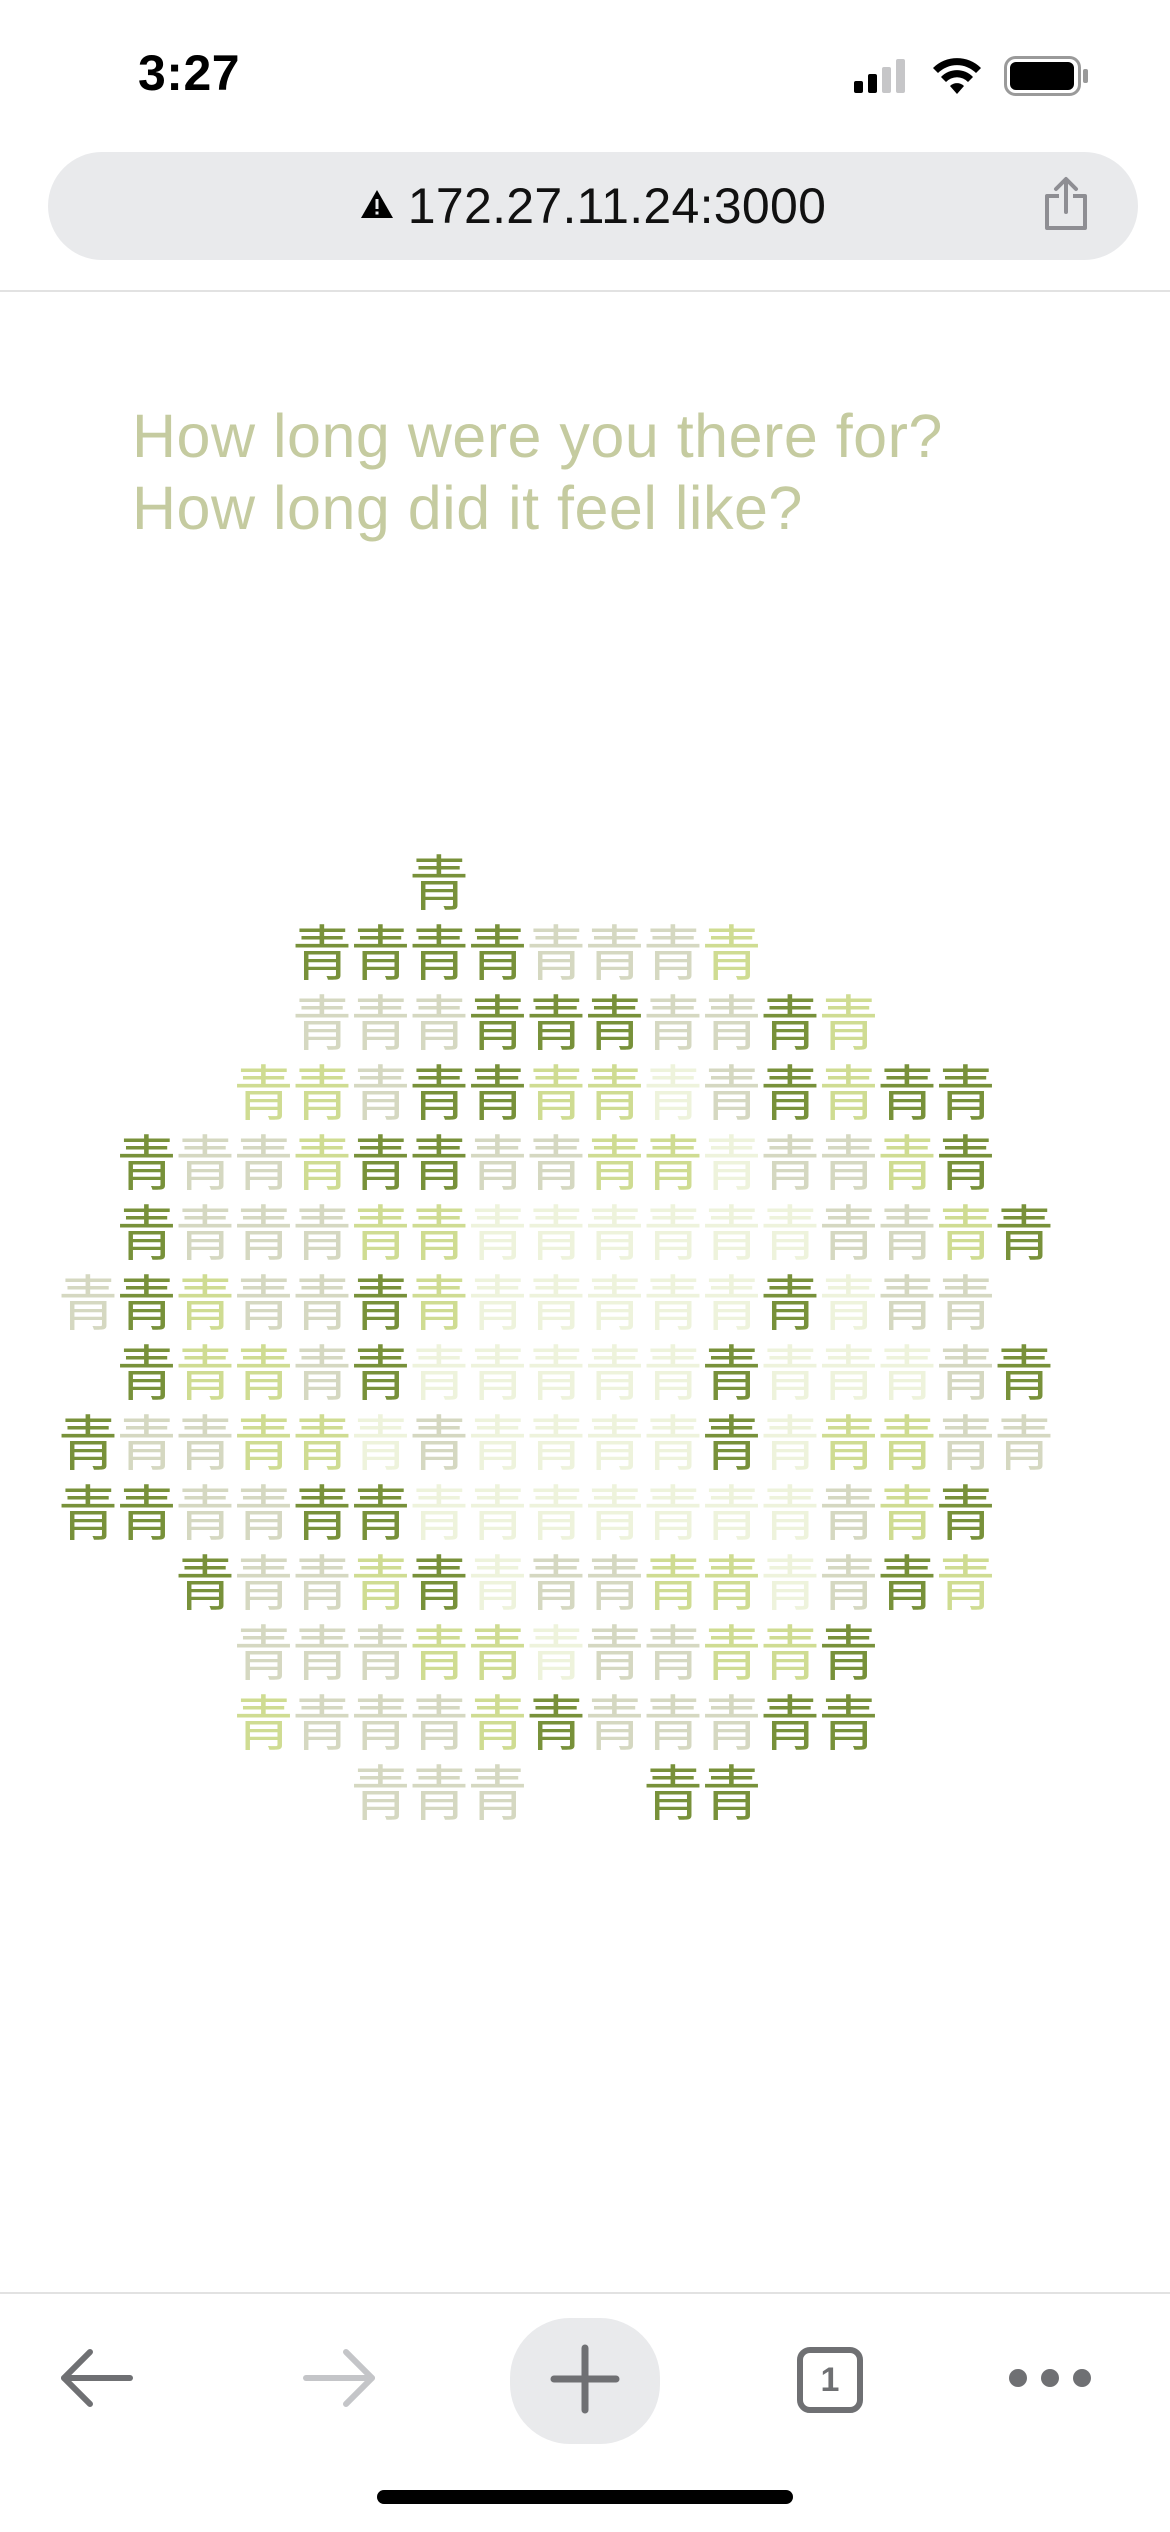  I want to click on tabs-icon: 1, so click(830, 2380).